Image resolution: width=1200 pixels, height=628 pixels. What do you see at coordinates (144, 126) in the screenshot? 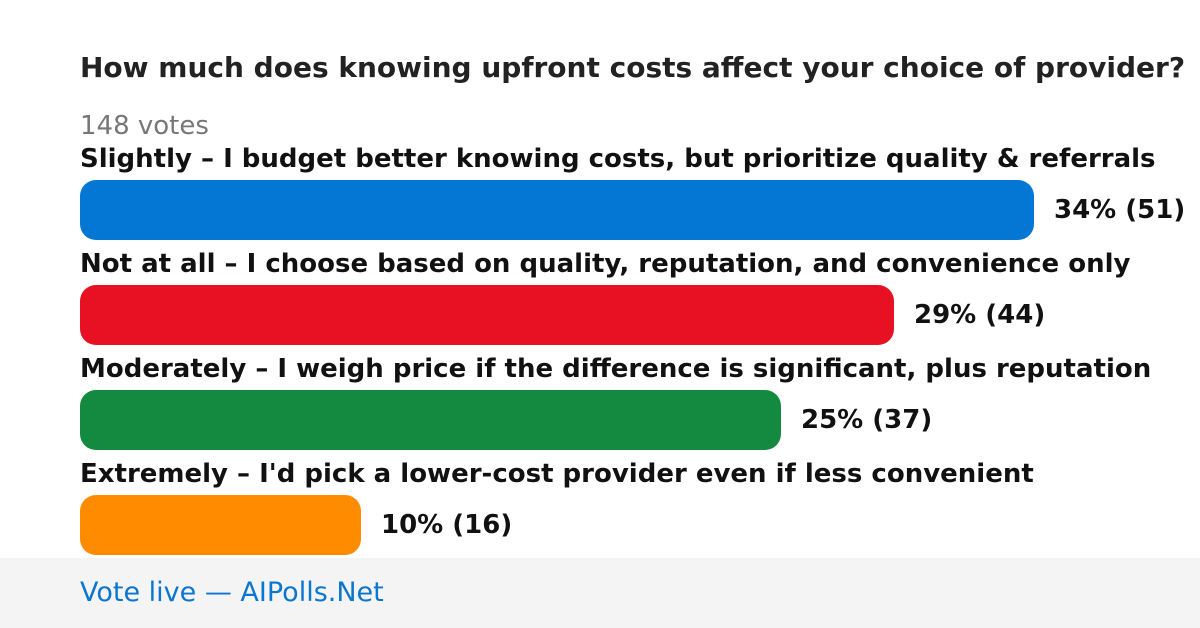
I see `vote-count: 148 votes` at bounding box center [144, 126].